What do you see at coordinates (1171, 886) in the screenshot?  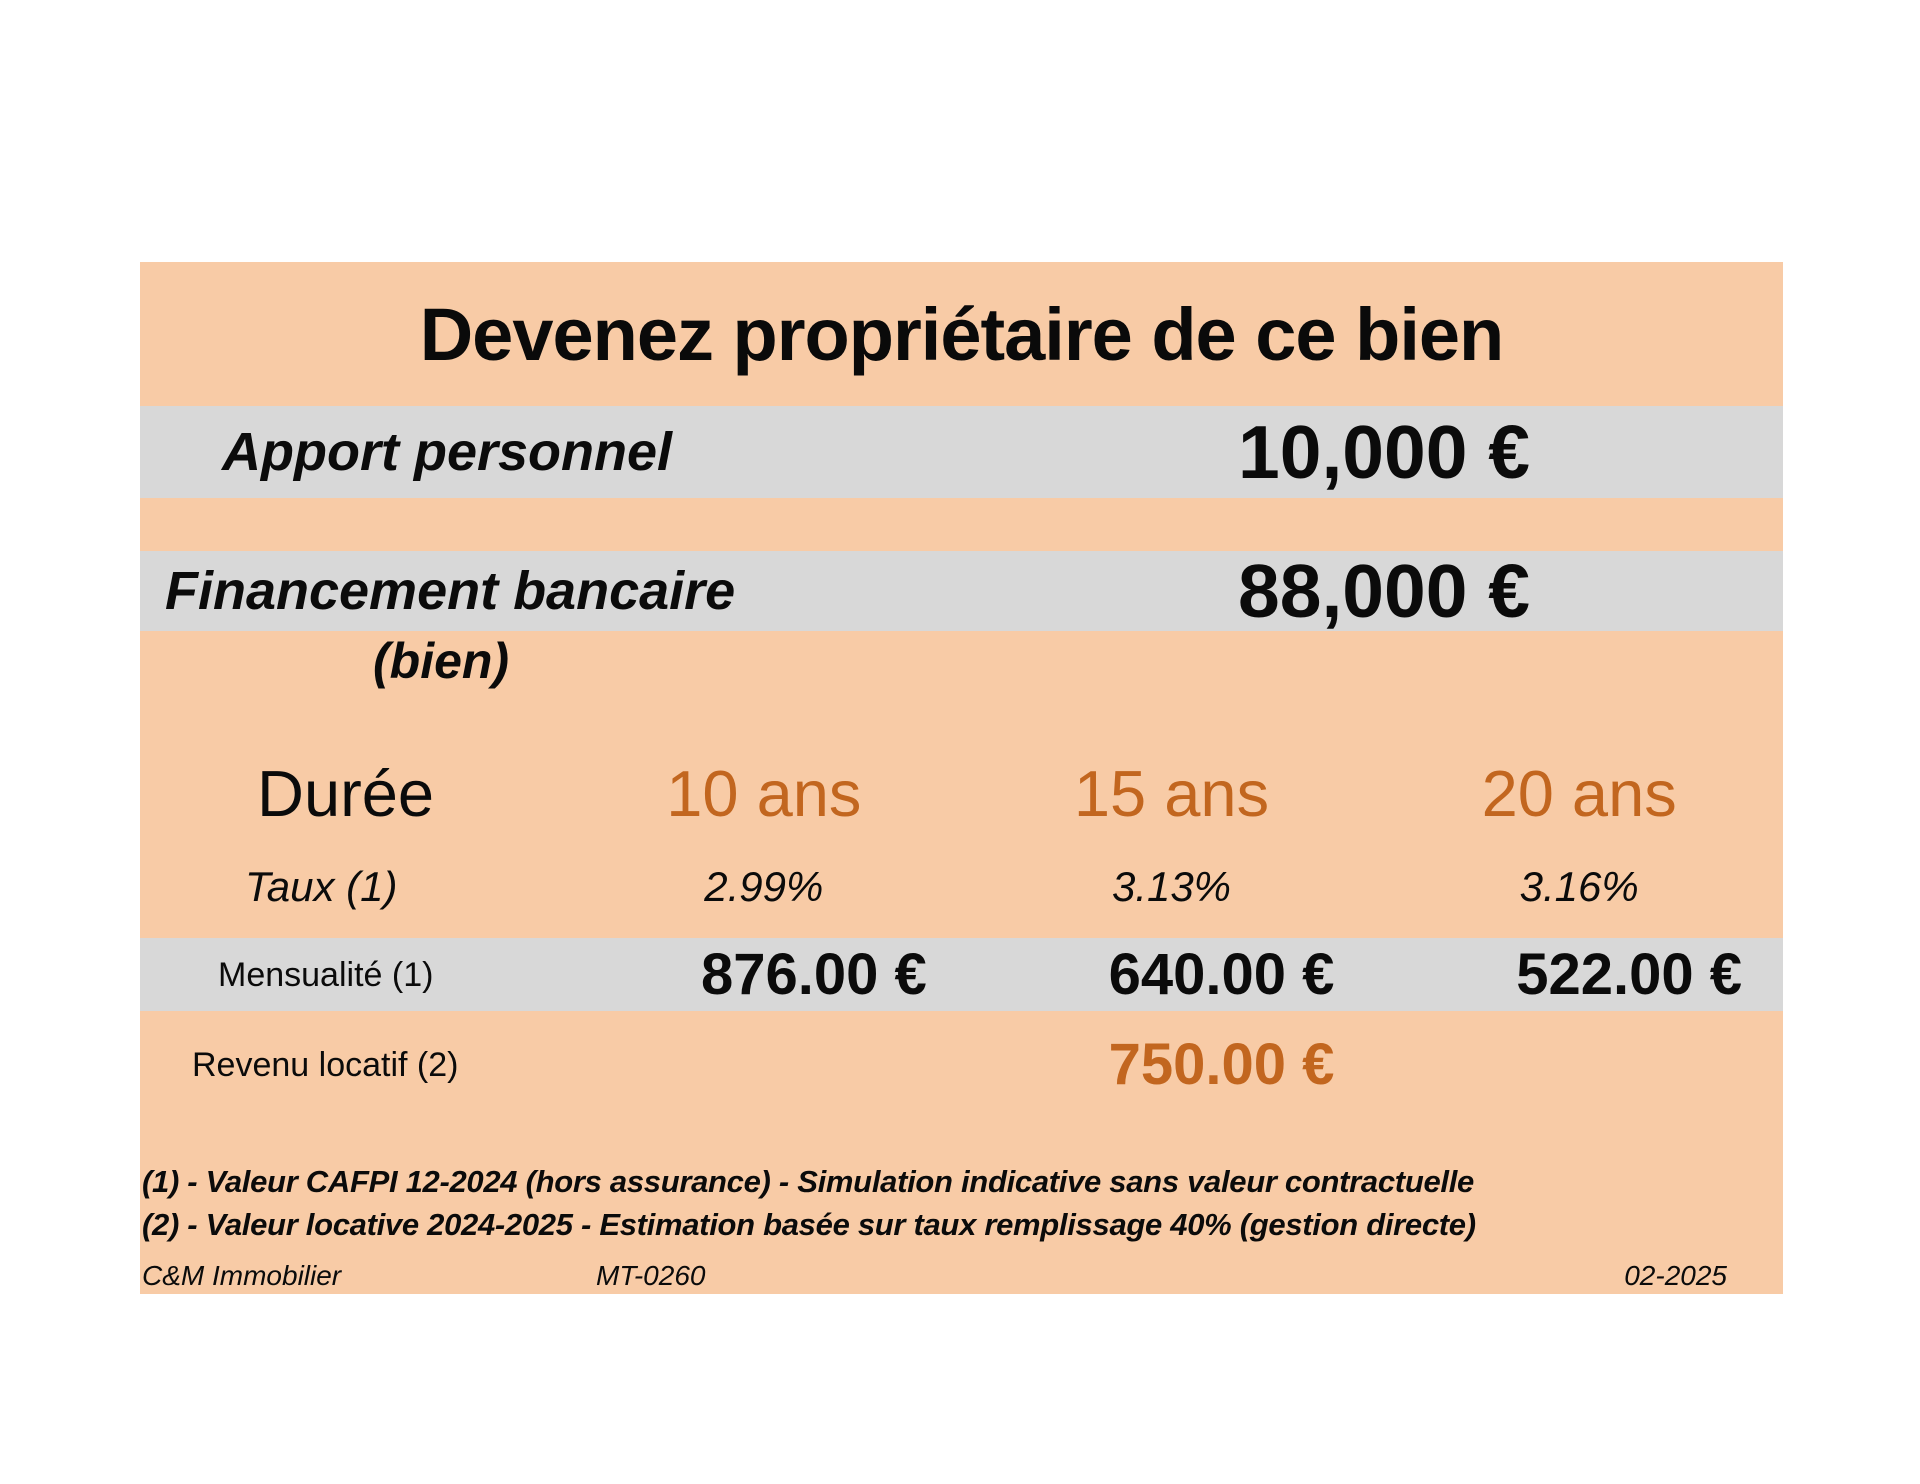 I see `rate-15-ans: 3.13%` at bounding box center [1171, 886].